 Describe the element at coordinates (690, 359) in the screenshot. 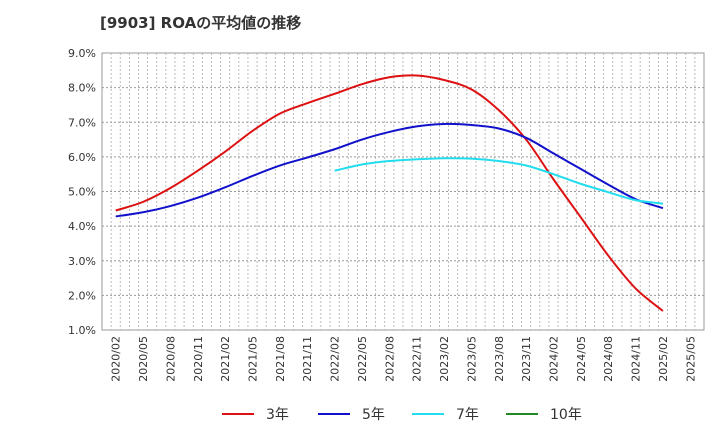

I see `x-tick-label: 2025/05` at that location.